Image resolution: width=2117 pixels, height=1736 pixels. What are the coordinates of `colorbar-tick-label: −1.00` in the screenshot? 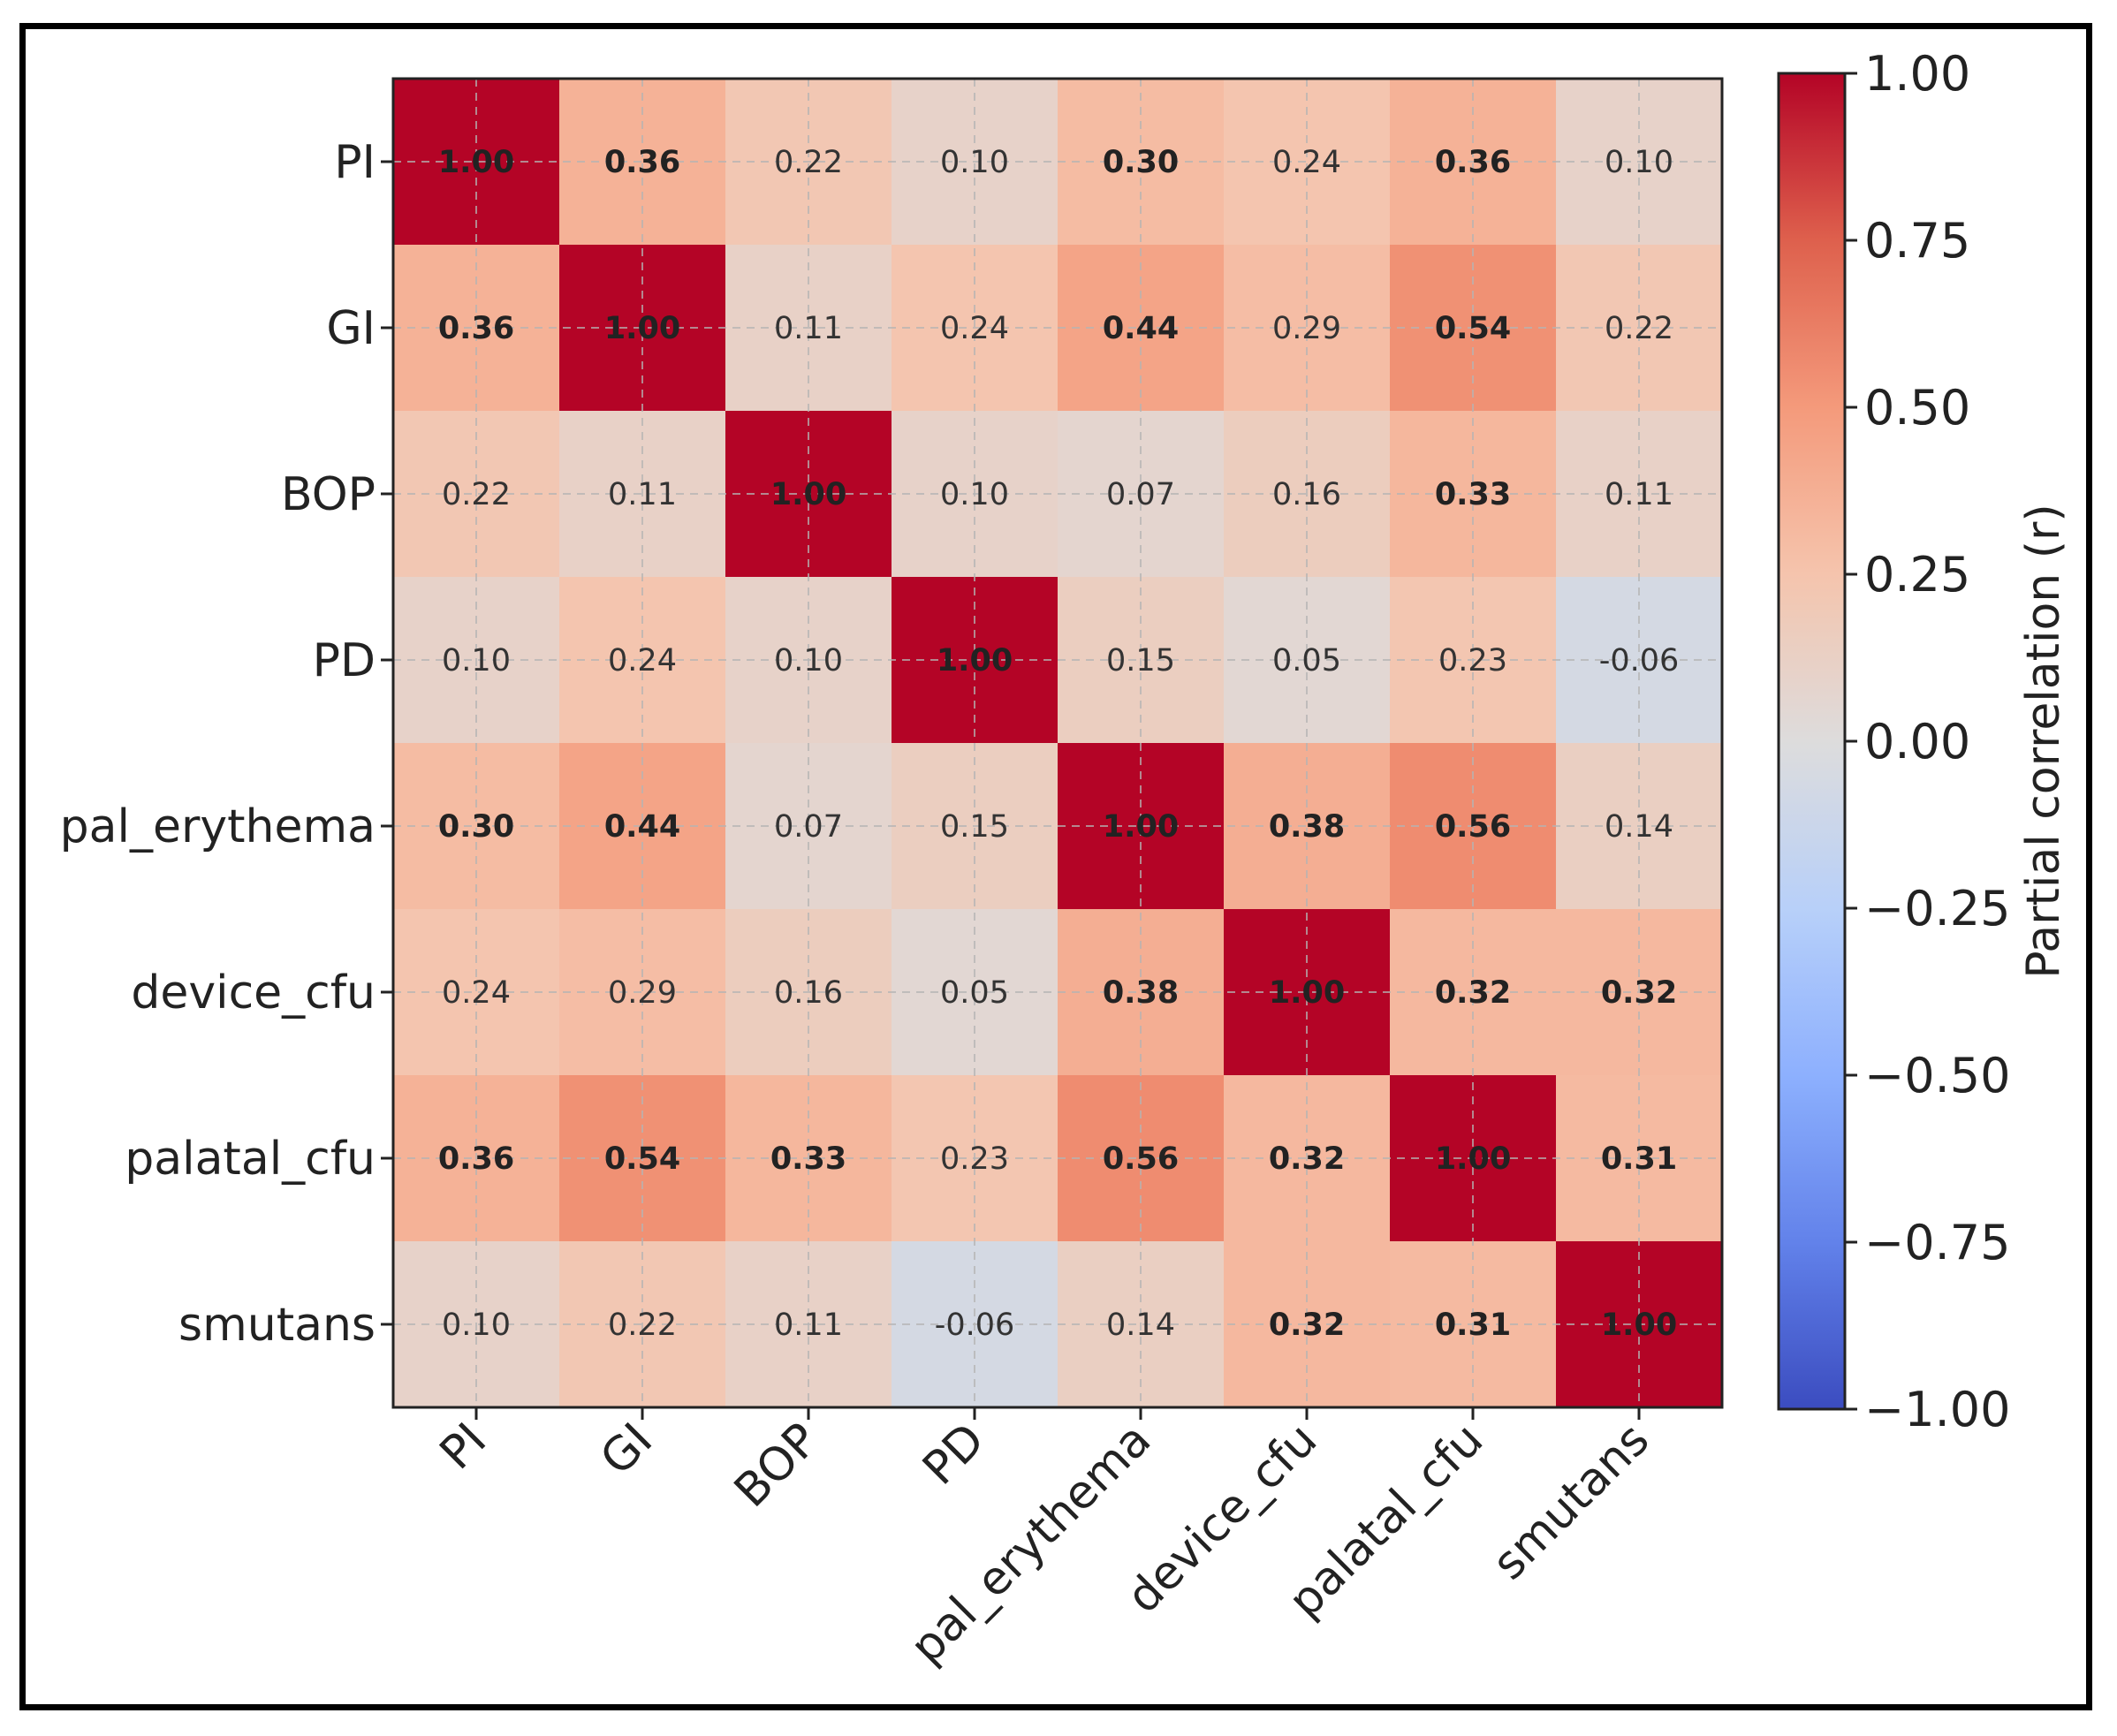 It's located at (1937, 1409).